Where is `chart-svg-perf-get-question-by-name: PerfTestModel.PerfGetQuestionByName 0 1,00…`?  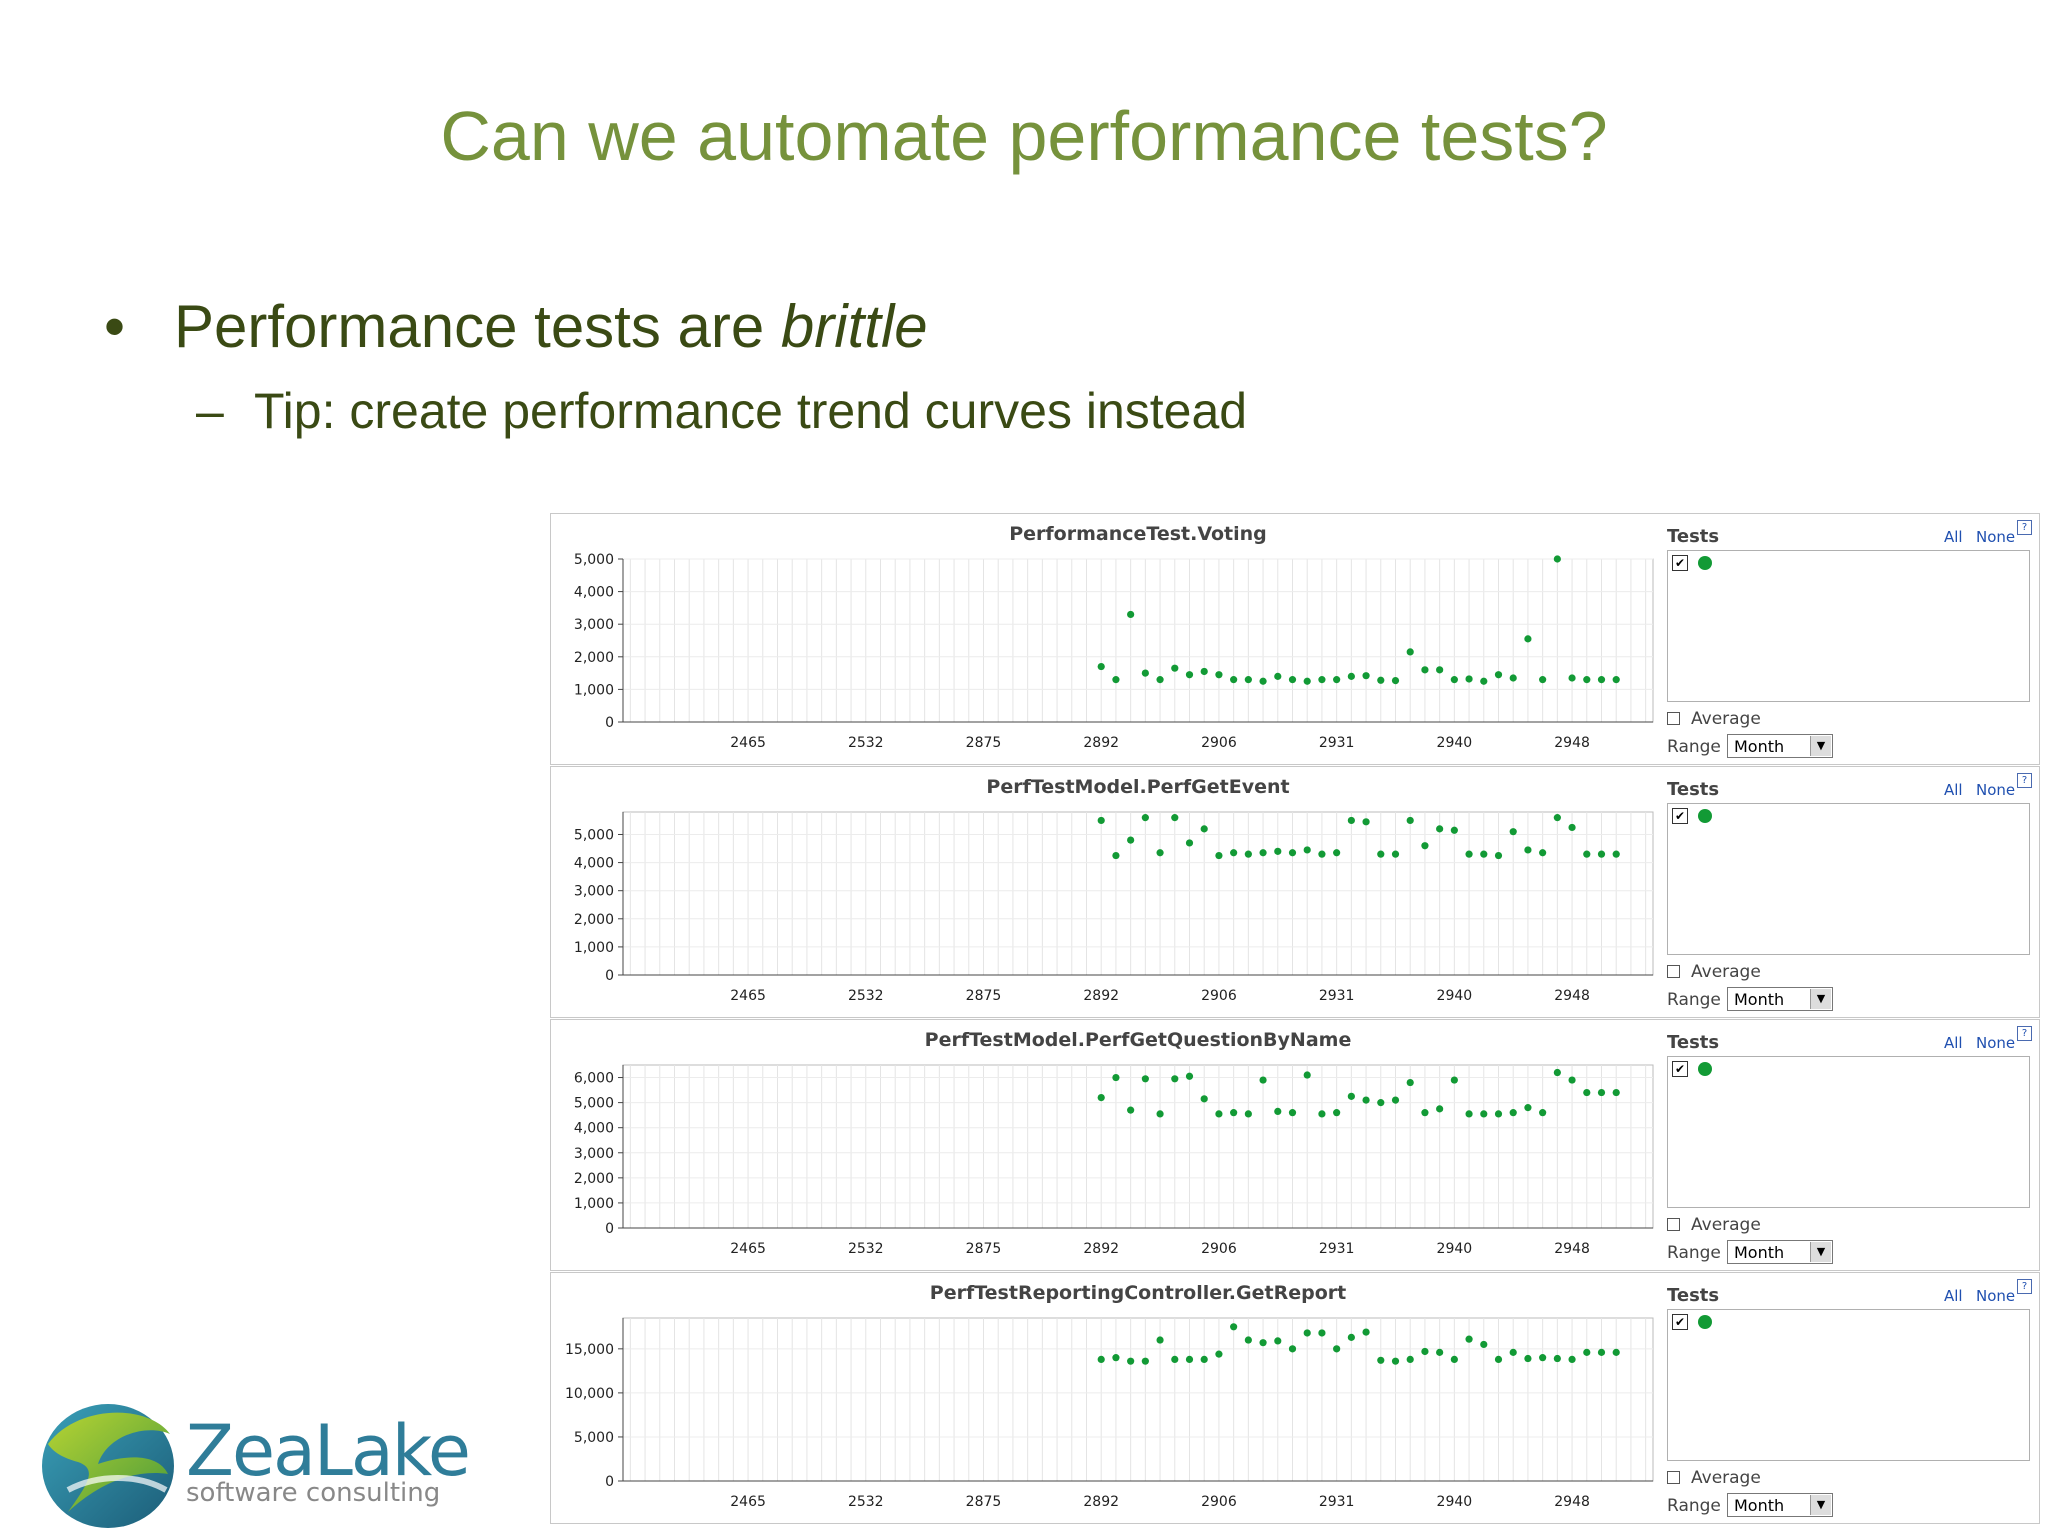
chart-svg-perf-get-question-by-name: PerfTestModel.PerfGetQuestionByName 0 1,00… is located at coordinates (1114, 1143).